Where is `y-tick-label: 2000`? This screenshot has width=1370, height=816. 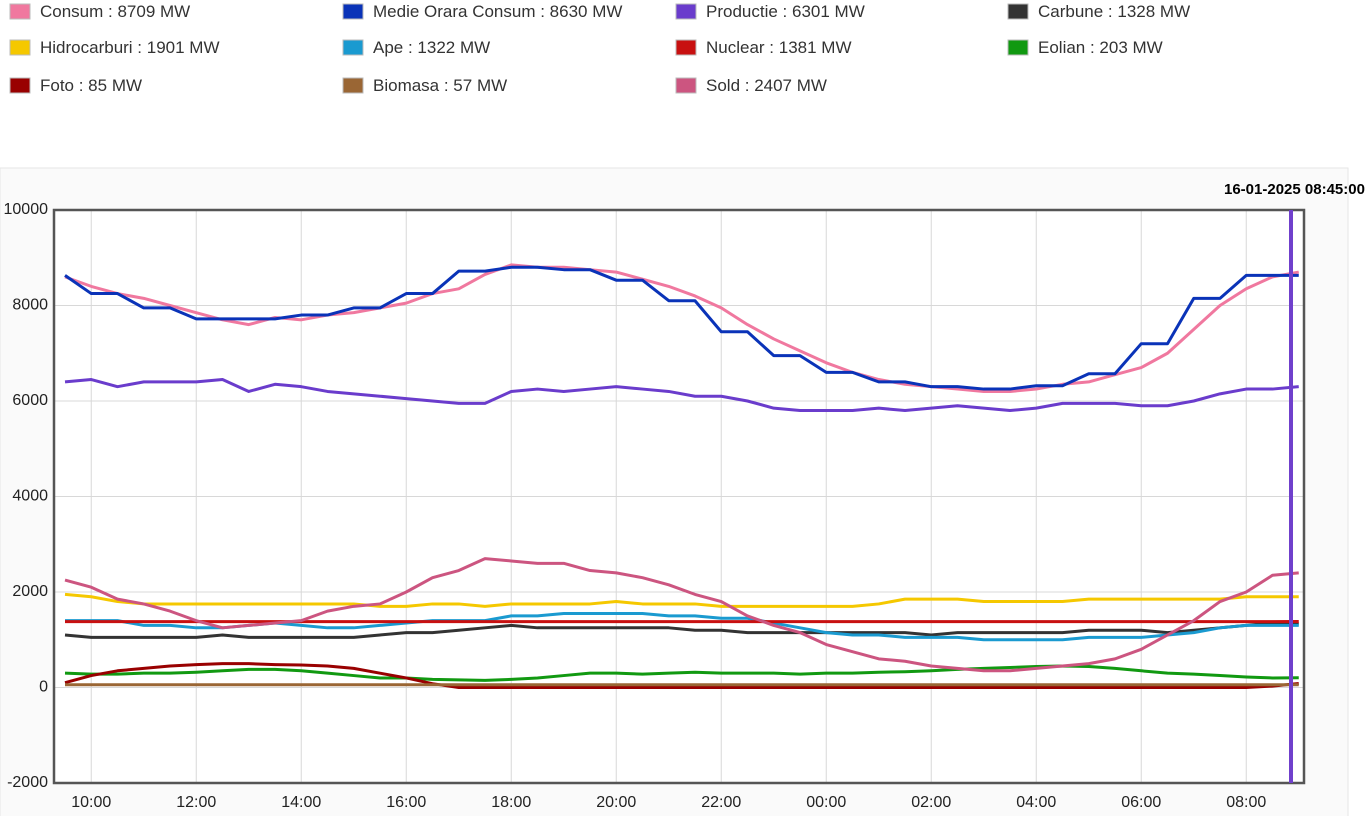 y-tick-label: 2000 is located at coordinates (30, 591).